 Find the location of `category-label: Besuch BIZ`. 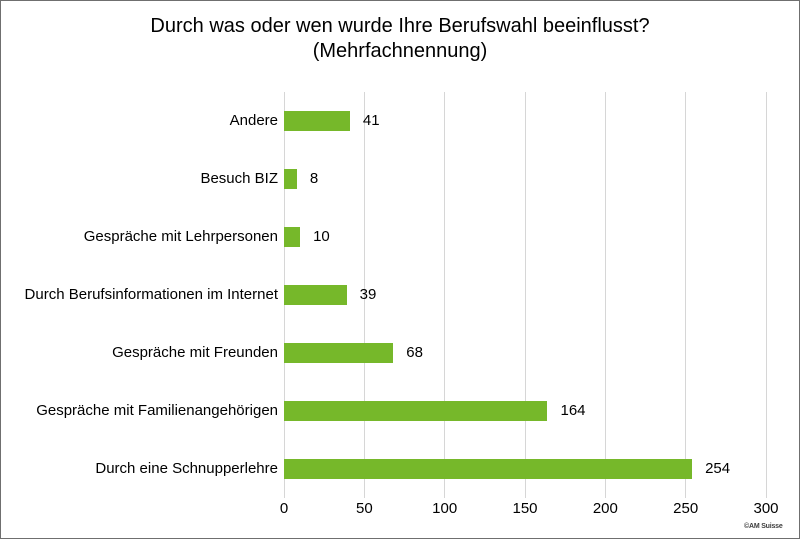

category-label: Besuch BIZ is located at coordinates (239, 178).